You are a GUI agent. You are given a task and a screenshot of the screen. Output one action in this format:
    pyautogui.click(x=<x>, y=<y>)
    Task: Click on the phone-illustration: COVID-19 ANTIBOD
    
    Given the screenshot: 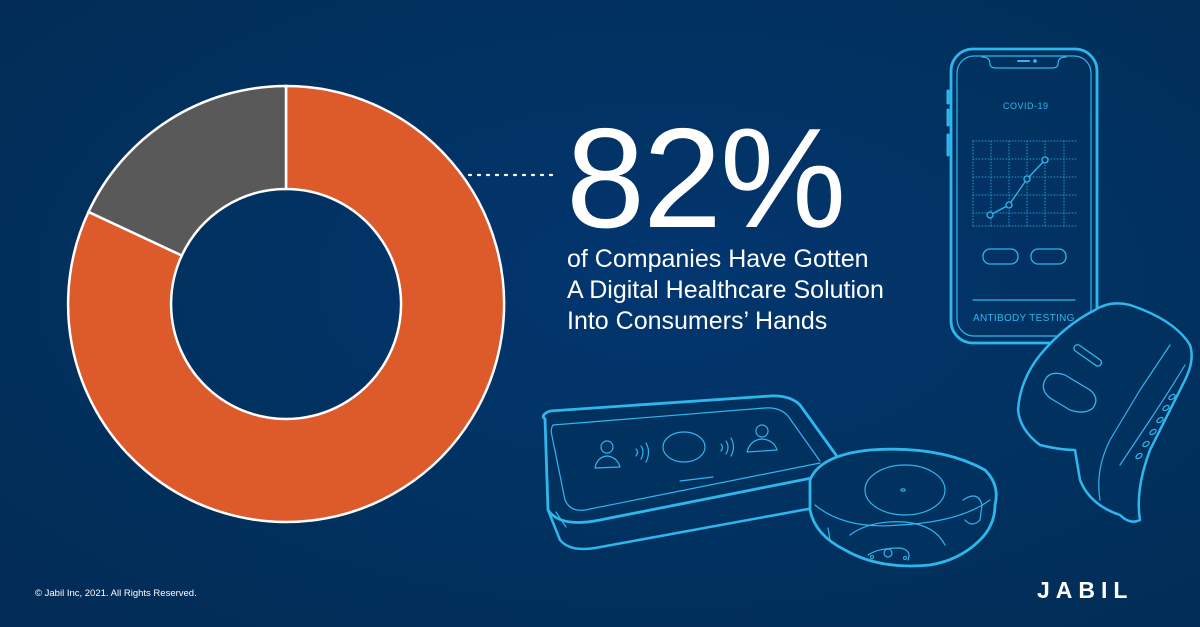 What is the action you would take?
    pyautogui.click(x=1022, y=196)
    